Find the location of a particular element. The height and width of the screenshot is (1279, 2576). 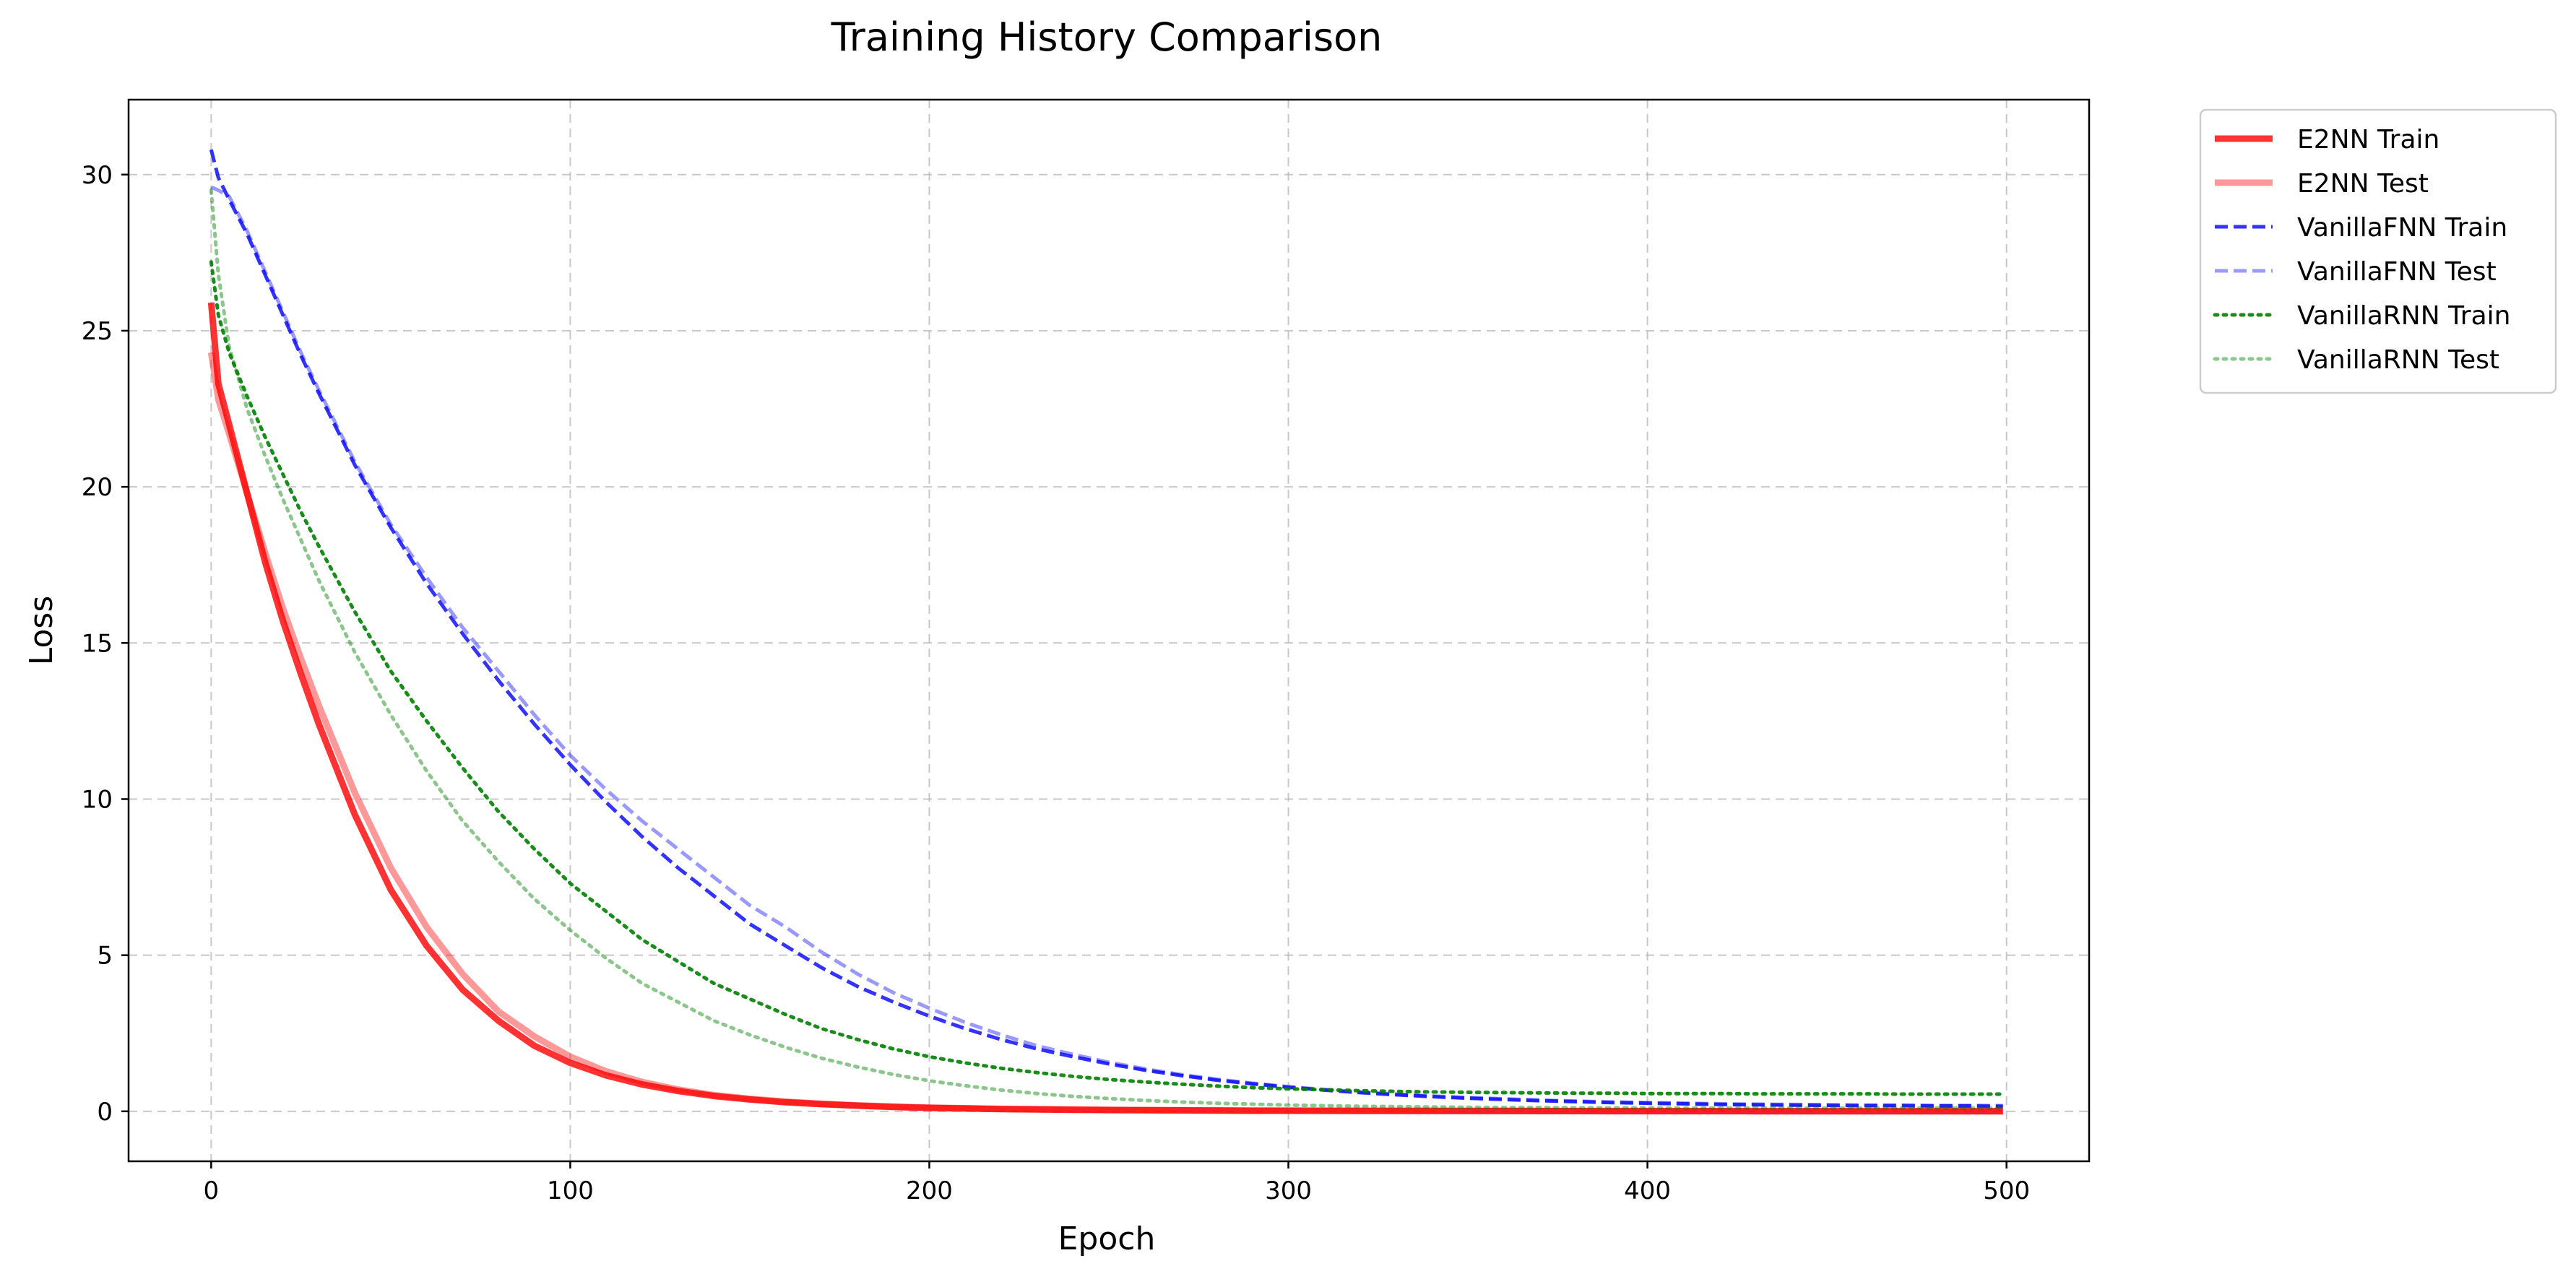

x-tick-label: 500 is located at coordinates (2006, 1190).